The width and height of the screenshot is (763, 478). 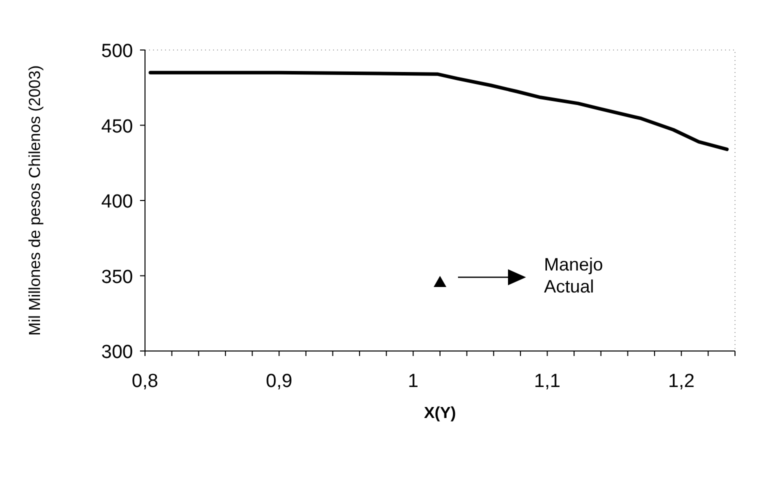 I want to click on y-tick-label: 500, so click(x=117, y=51).